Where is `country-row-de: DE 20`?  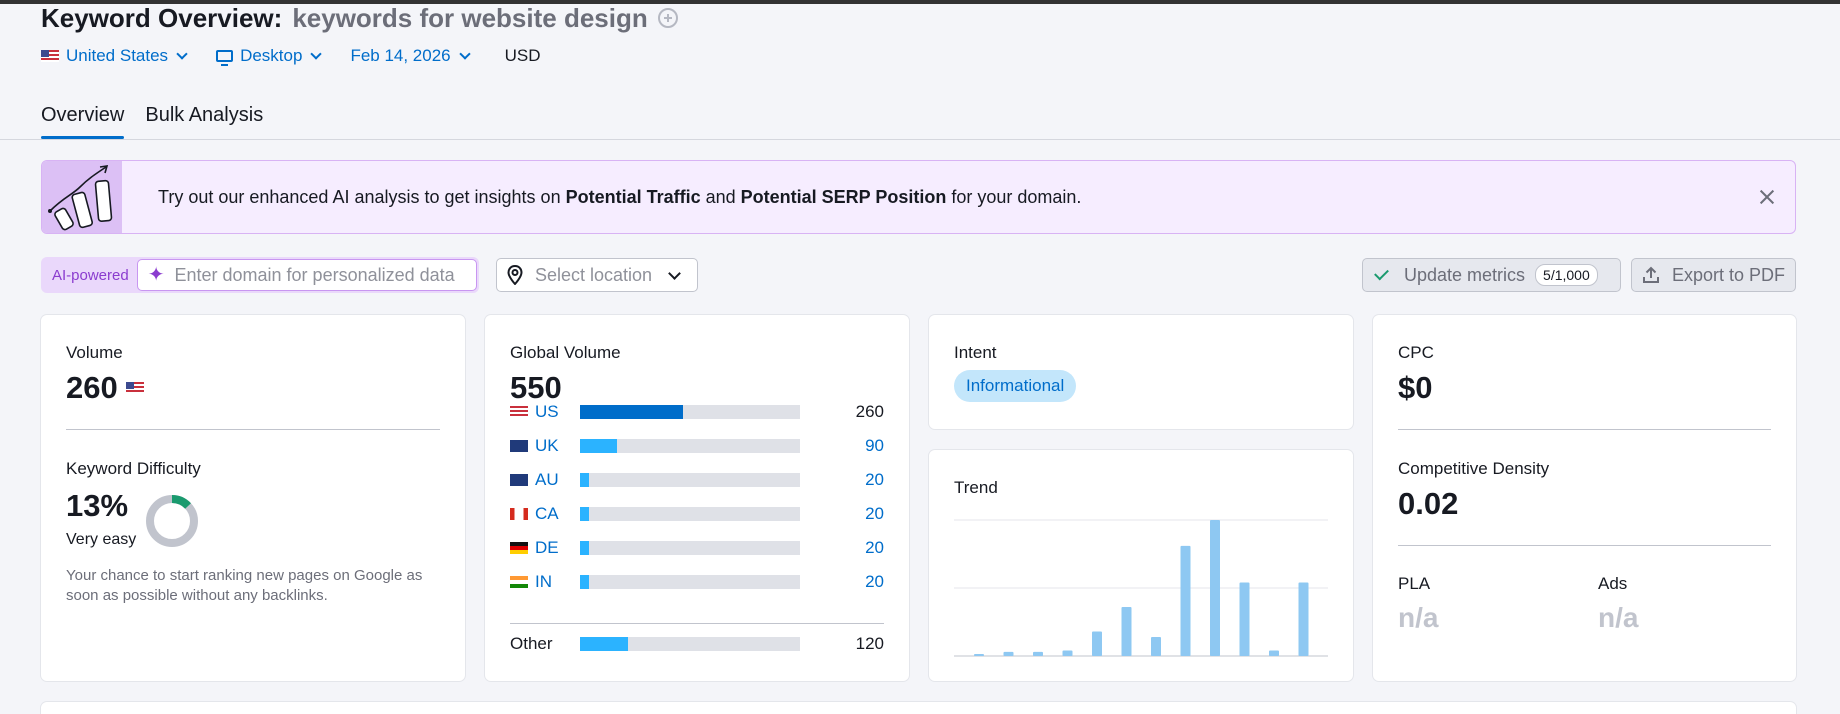 country-row-de: DE 20 is located at coordinates (697, 548).